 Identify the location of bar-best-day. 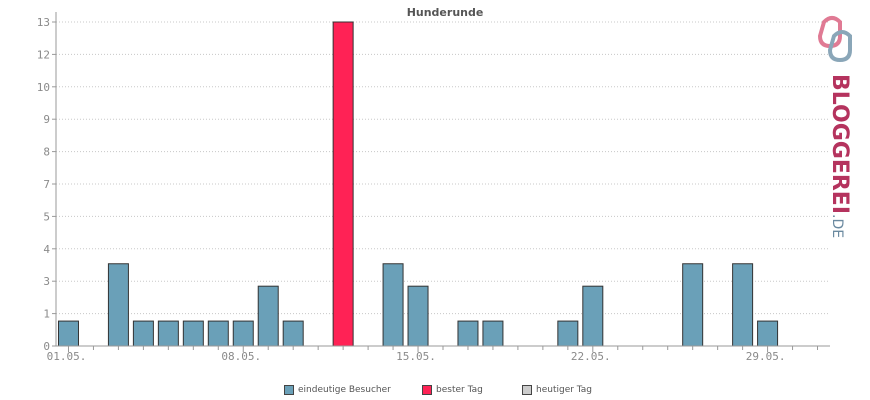
(343, 184).